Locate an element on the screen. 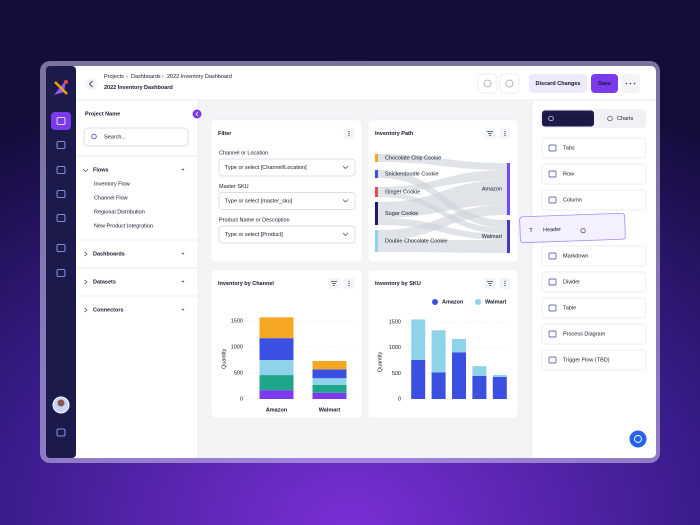  component-label: Process Diagram is located at coordinates (584, 334).